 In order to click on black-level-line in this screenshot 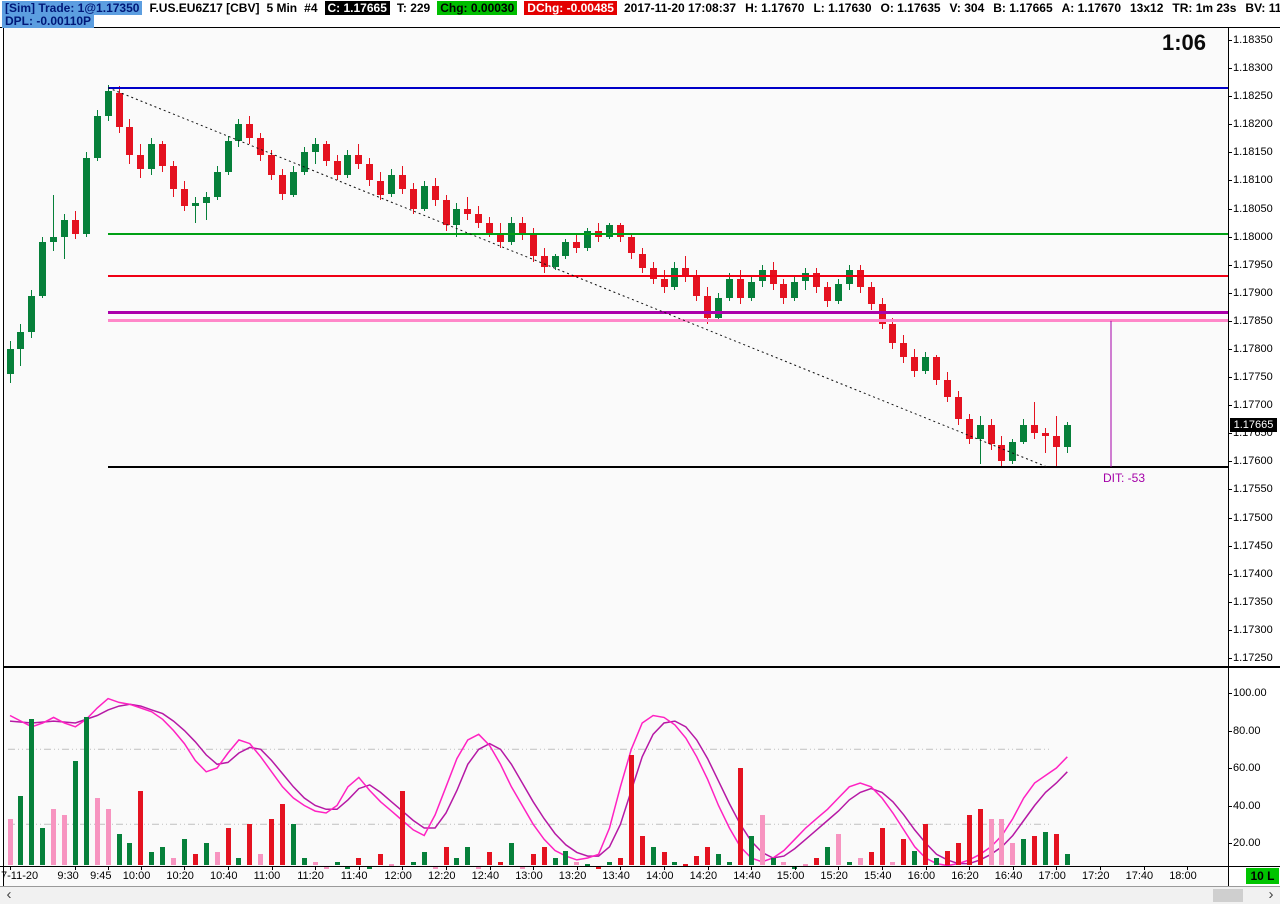, I will do `click(668, 467)`.